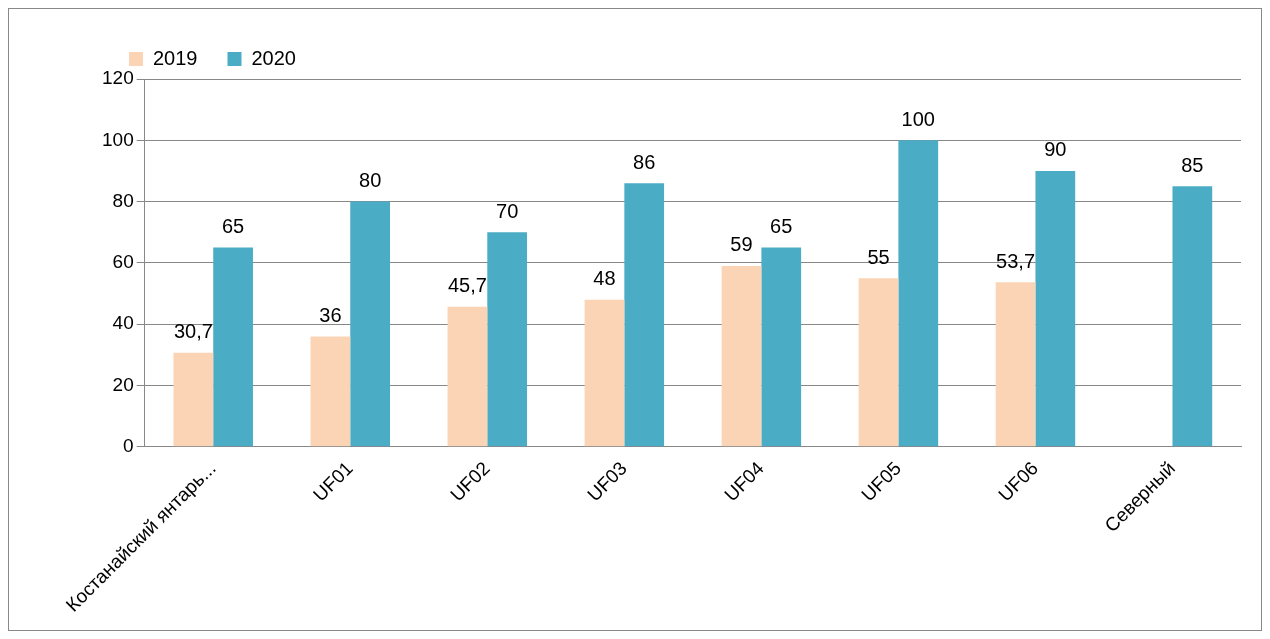 The height and width of the screenshot is (639, 1270). I want to click on data-label: 45,7, so click(467, 285).